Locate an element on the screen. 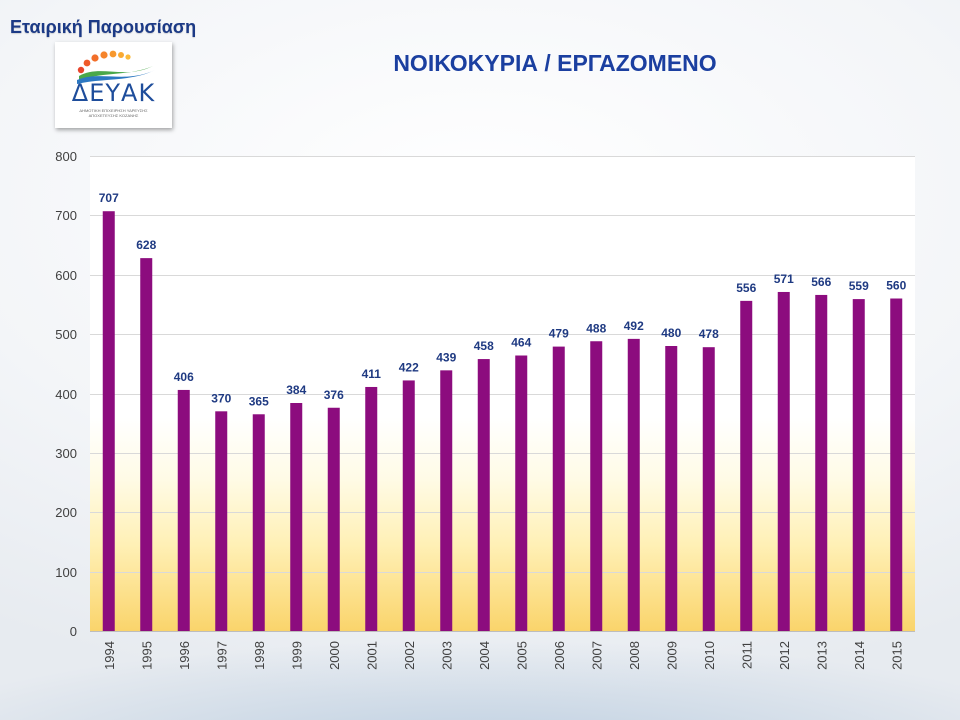 This screenshot has width=960, height=720. bar-value-label: 370 is located at coordinates (221, 398).